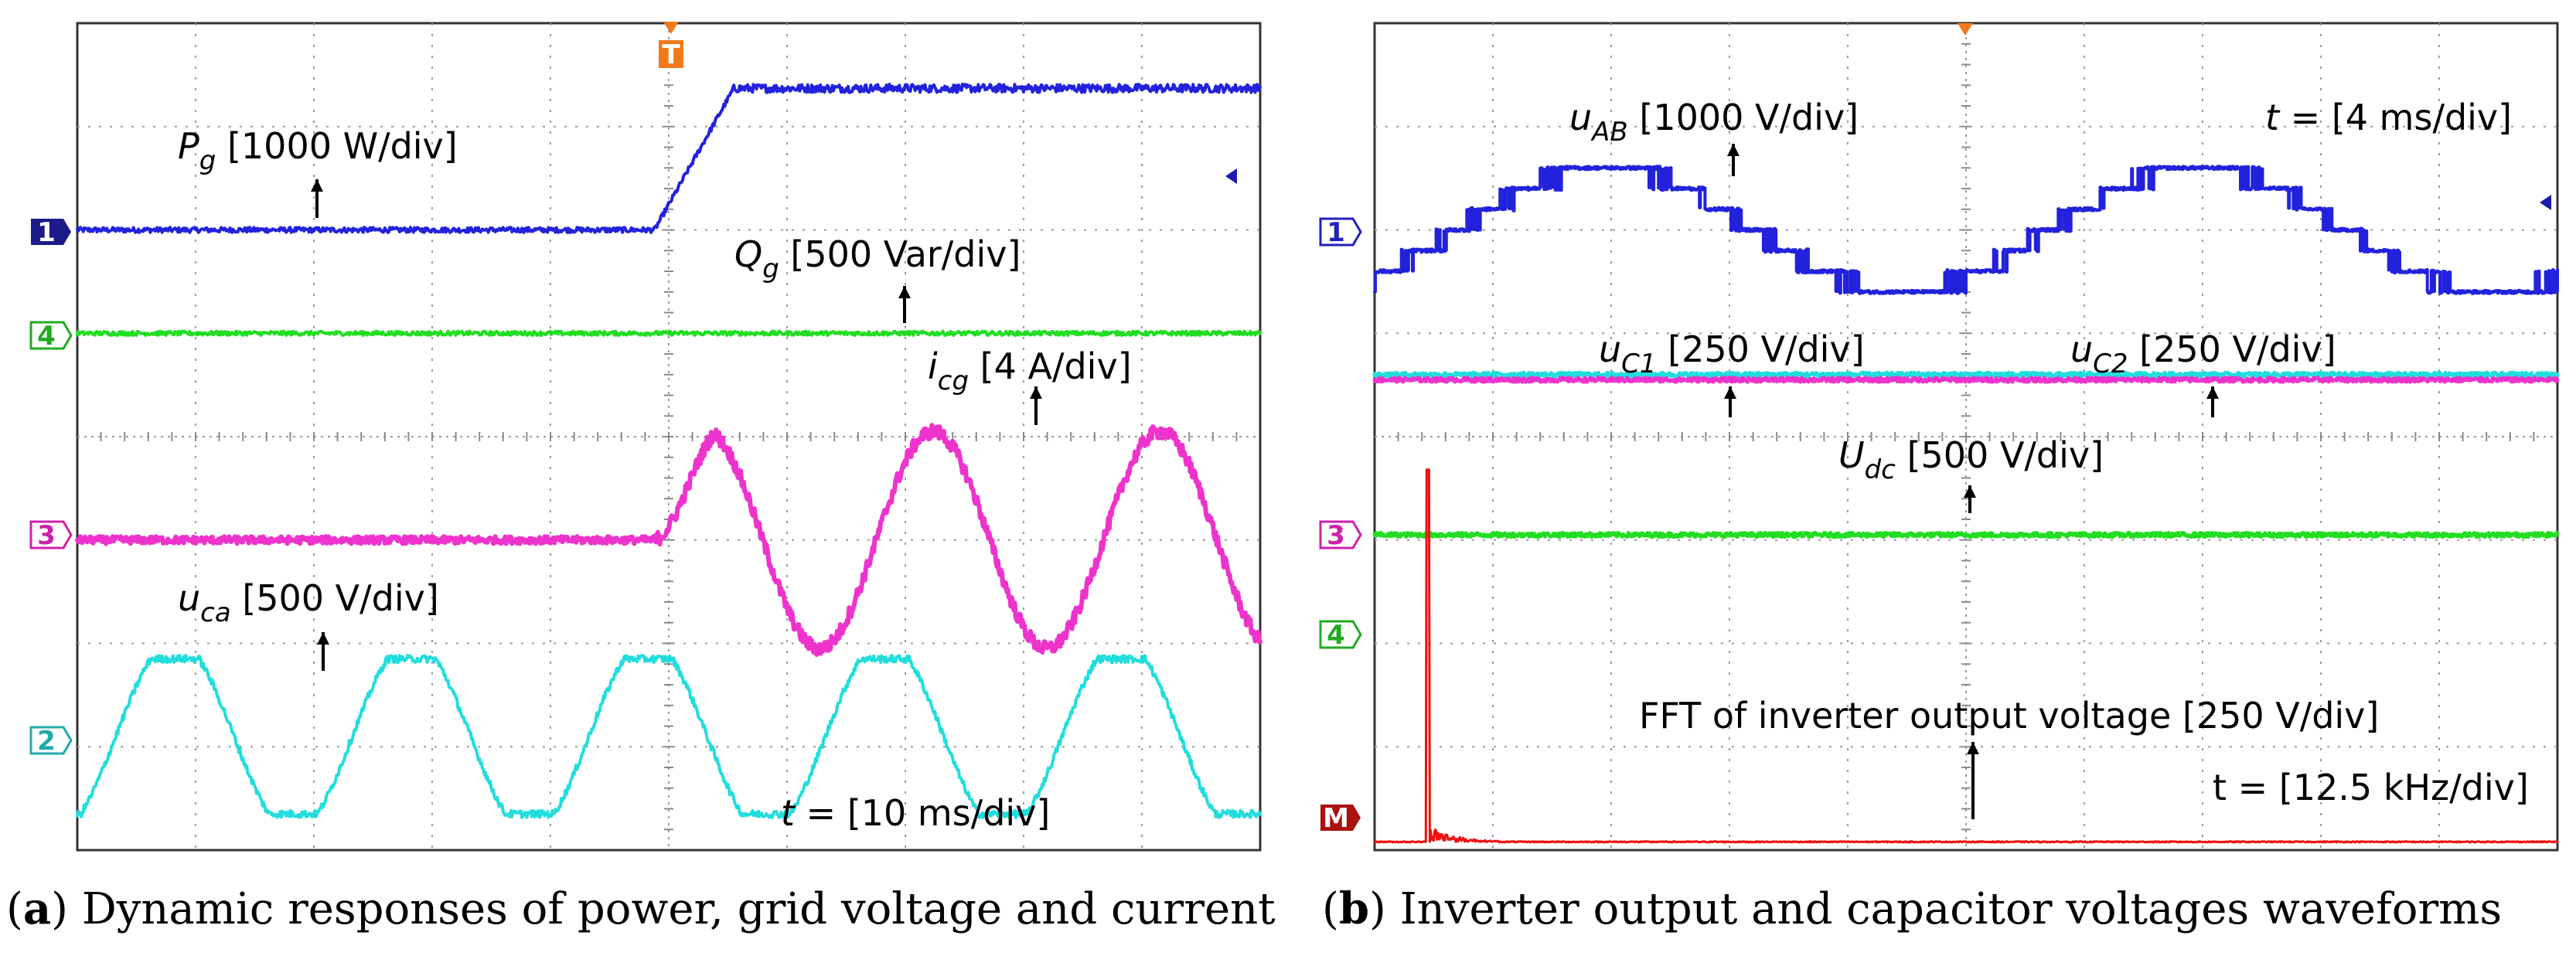 Image resolution: width=2576 pixels, height=956 pixels. I want to click on pg-var: P, so click(188, 146).